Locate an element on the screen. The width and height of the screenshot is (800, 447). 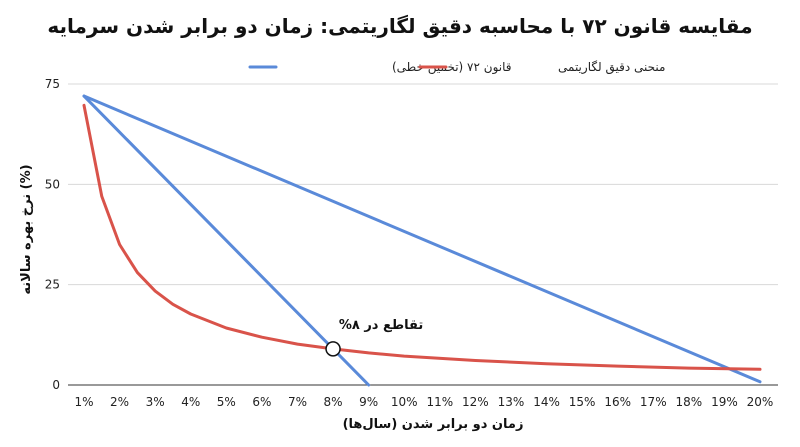
x-tick-label: 8% is located at coordinates (333, 402).